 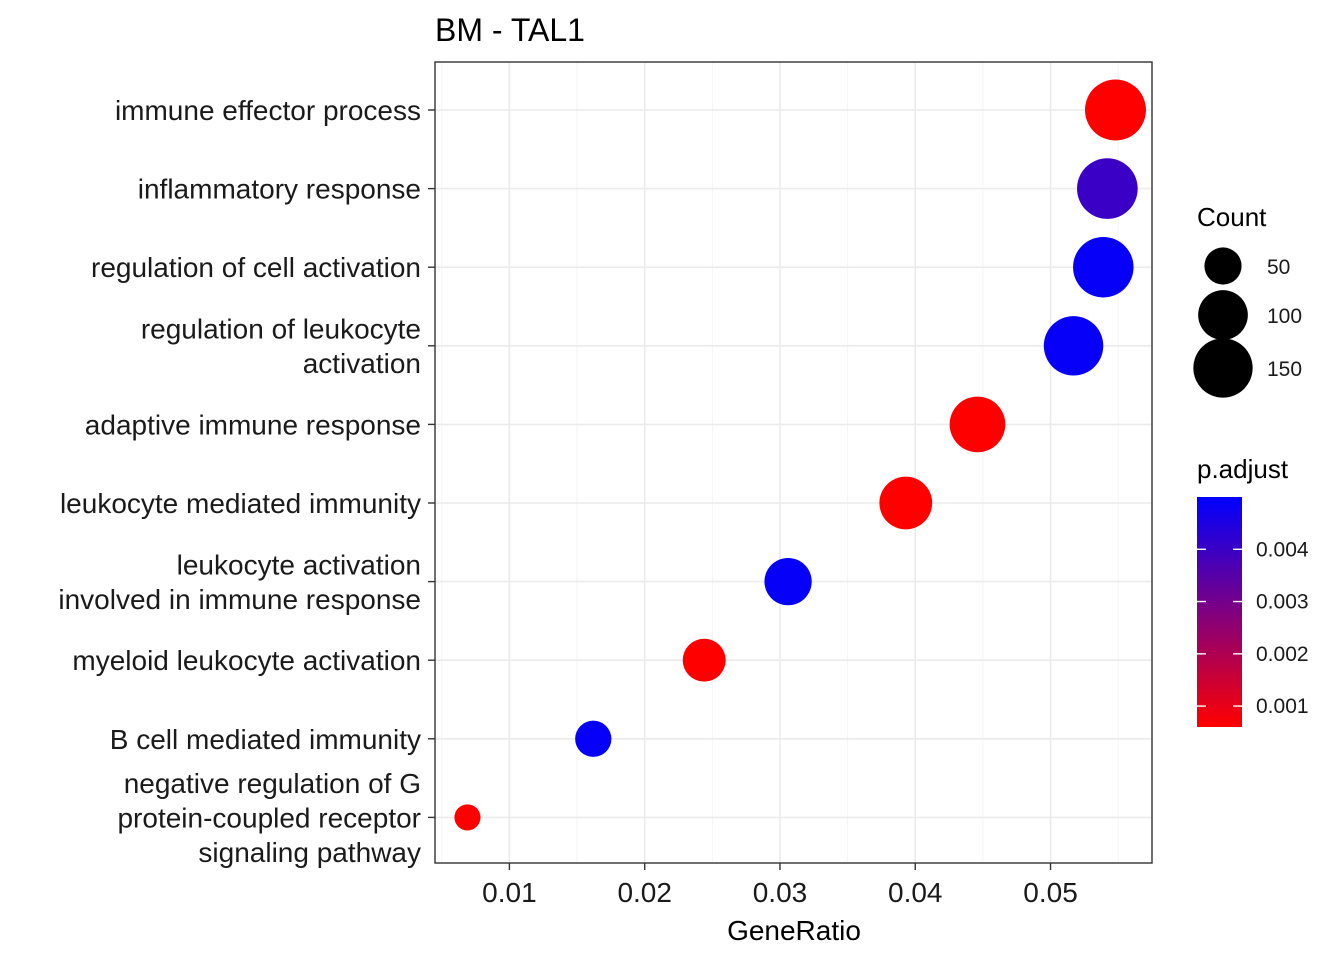 What do you see at coordinates (915, 892) in the screenshot?
I see `x-tick-label: 0.04` at bounding box center [915, 892].